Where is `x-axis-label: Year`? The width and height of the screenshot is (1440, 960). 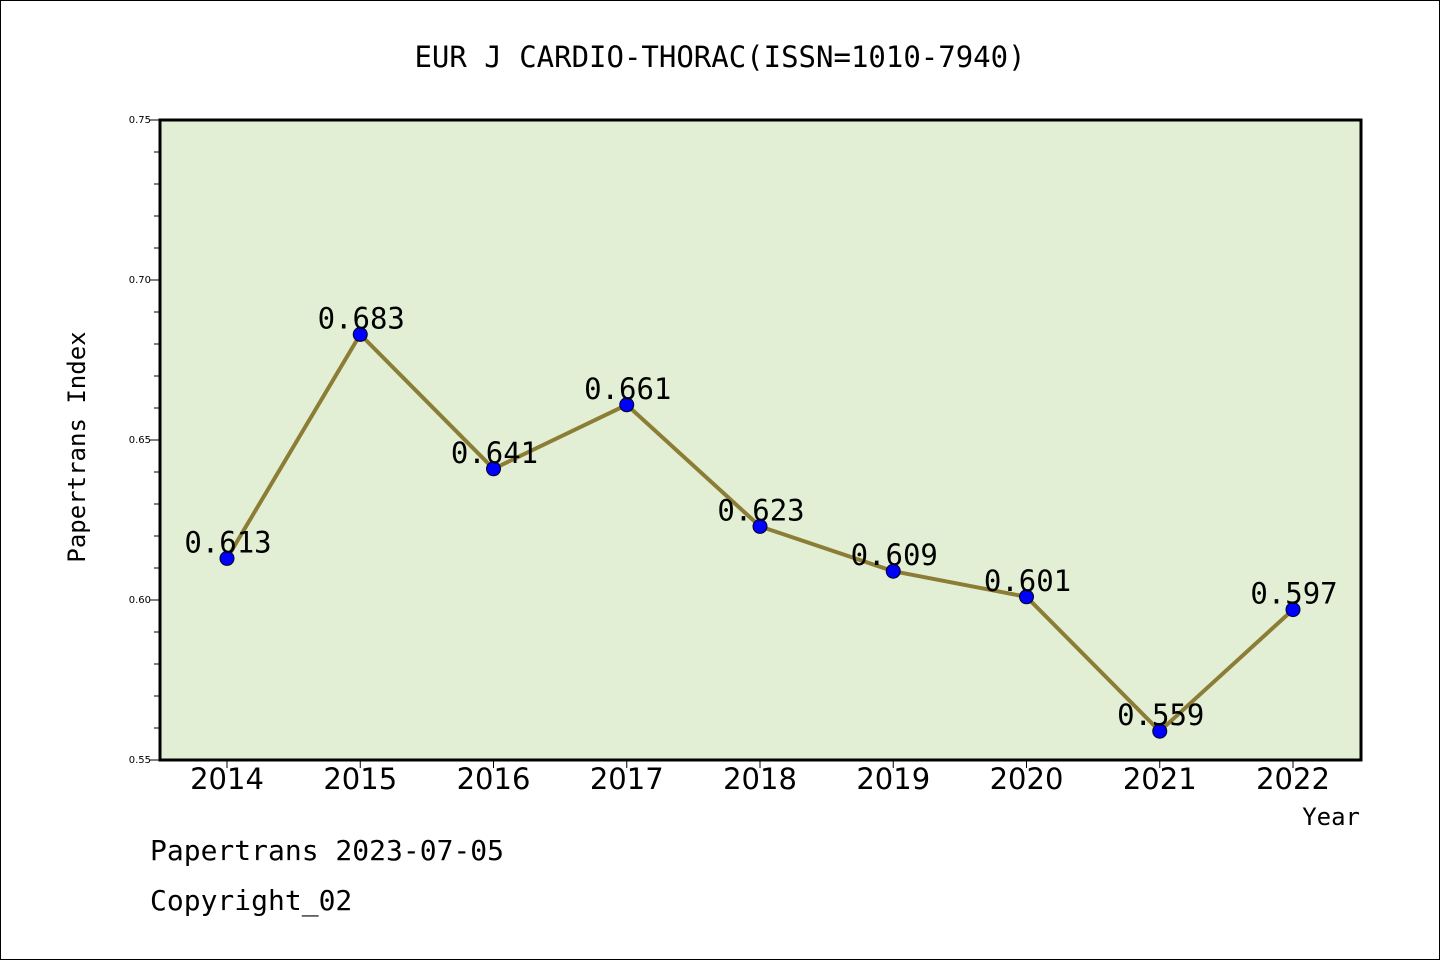
x-axis-label: Year is located at coordinates (1331, 817).